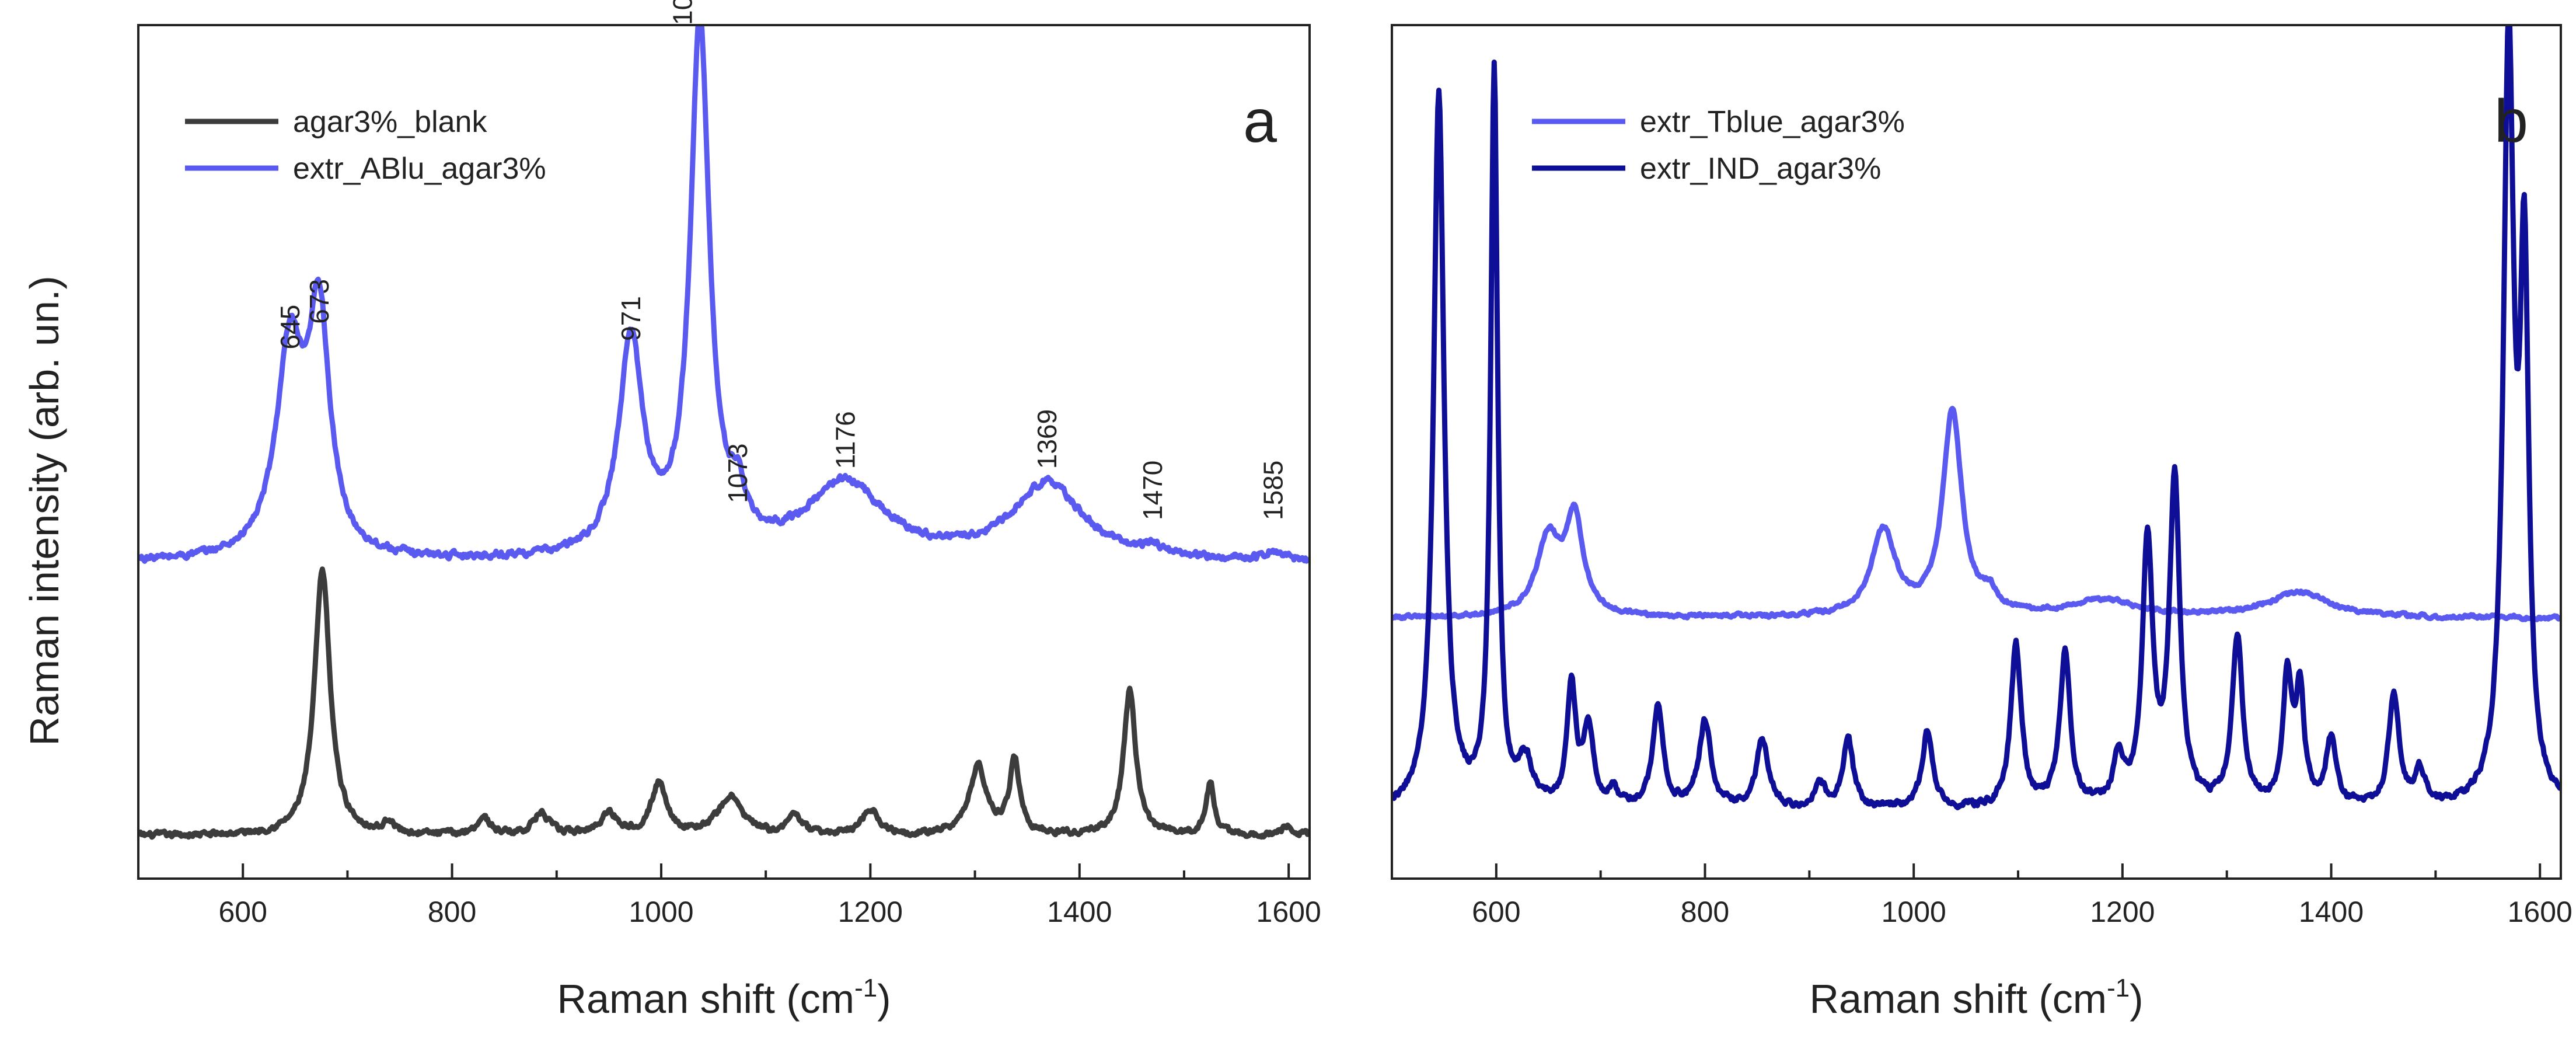 This screenshot has width=2576, height=1045. What do you see at coordinates (845, 440) in the screenshot?
I see `peak-label: 1176` at bounding box center [845, 440].